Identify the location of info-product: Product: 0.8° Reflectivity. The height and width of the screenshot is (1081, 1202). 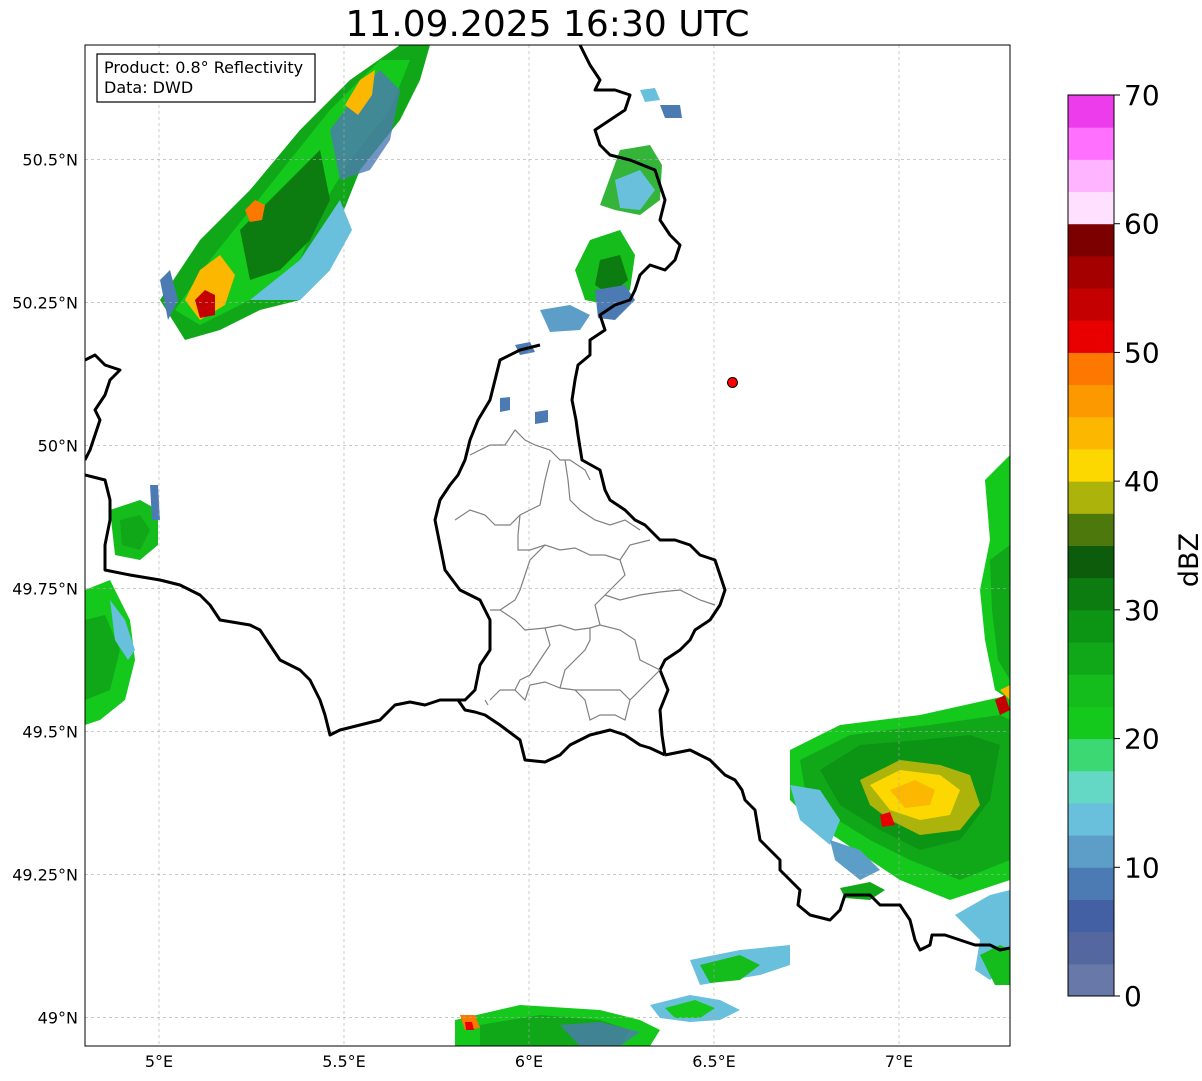
(203, 67).